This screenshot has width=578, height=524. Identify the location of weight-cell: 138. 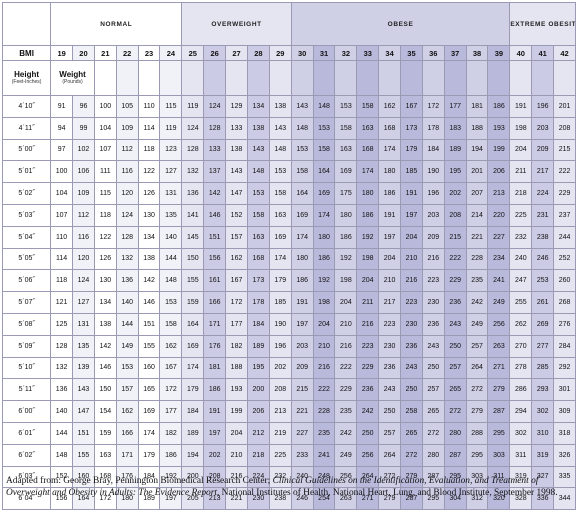
(105, 324).